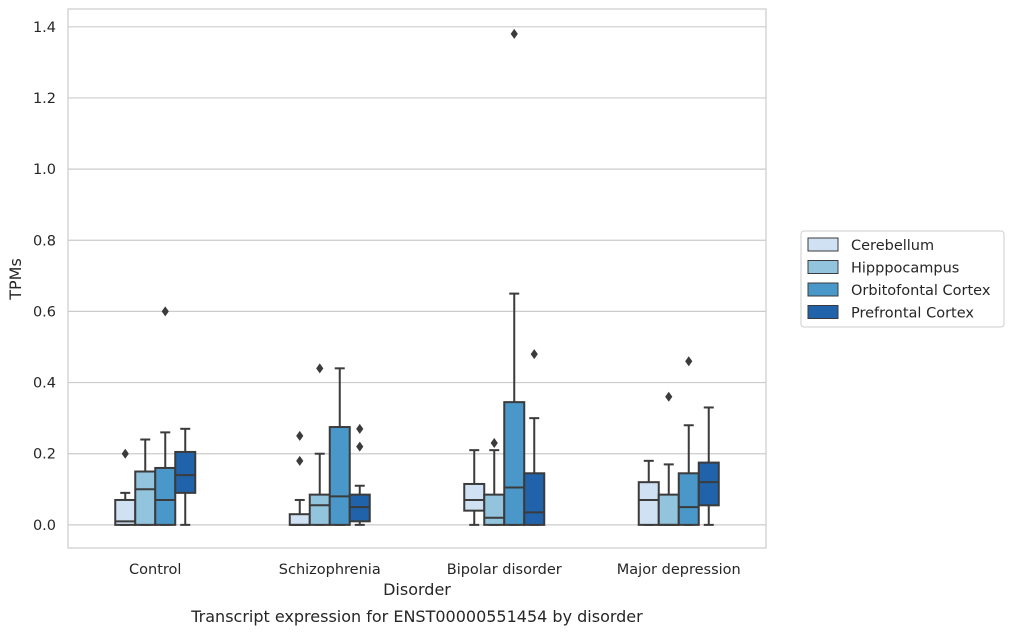 This screenshot has width=1014, height=634. What do you see at coordinates (417, 589) in the screenshot?
I see `x-axis-title: Disorder` at bounding box center [417, 589].